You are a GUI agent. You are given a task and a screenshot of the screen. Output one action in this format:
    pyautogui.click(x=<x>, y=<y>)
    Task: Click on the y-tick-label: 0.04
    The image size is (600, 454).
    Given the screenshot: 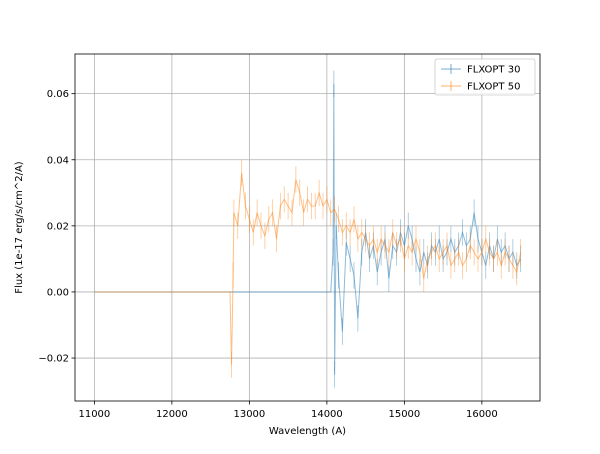 What is the action you would take?
    pyautogui.click(x=58, y=160)
    